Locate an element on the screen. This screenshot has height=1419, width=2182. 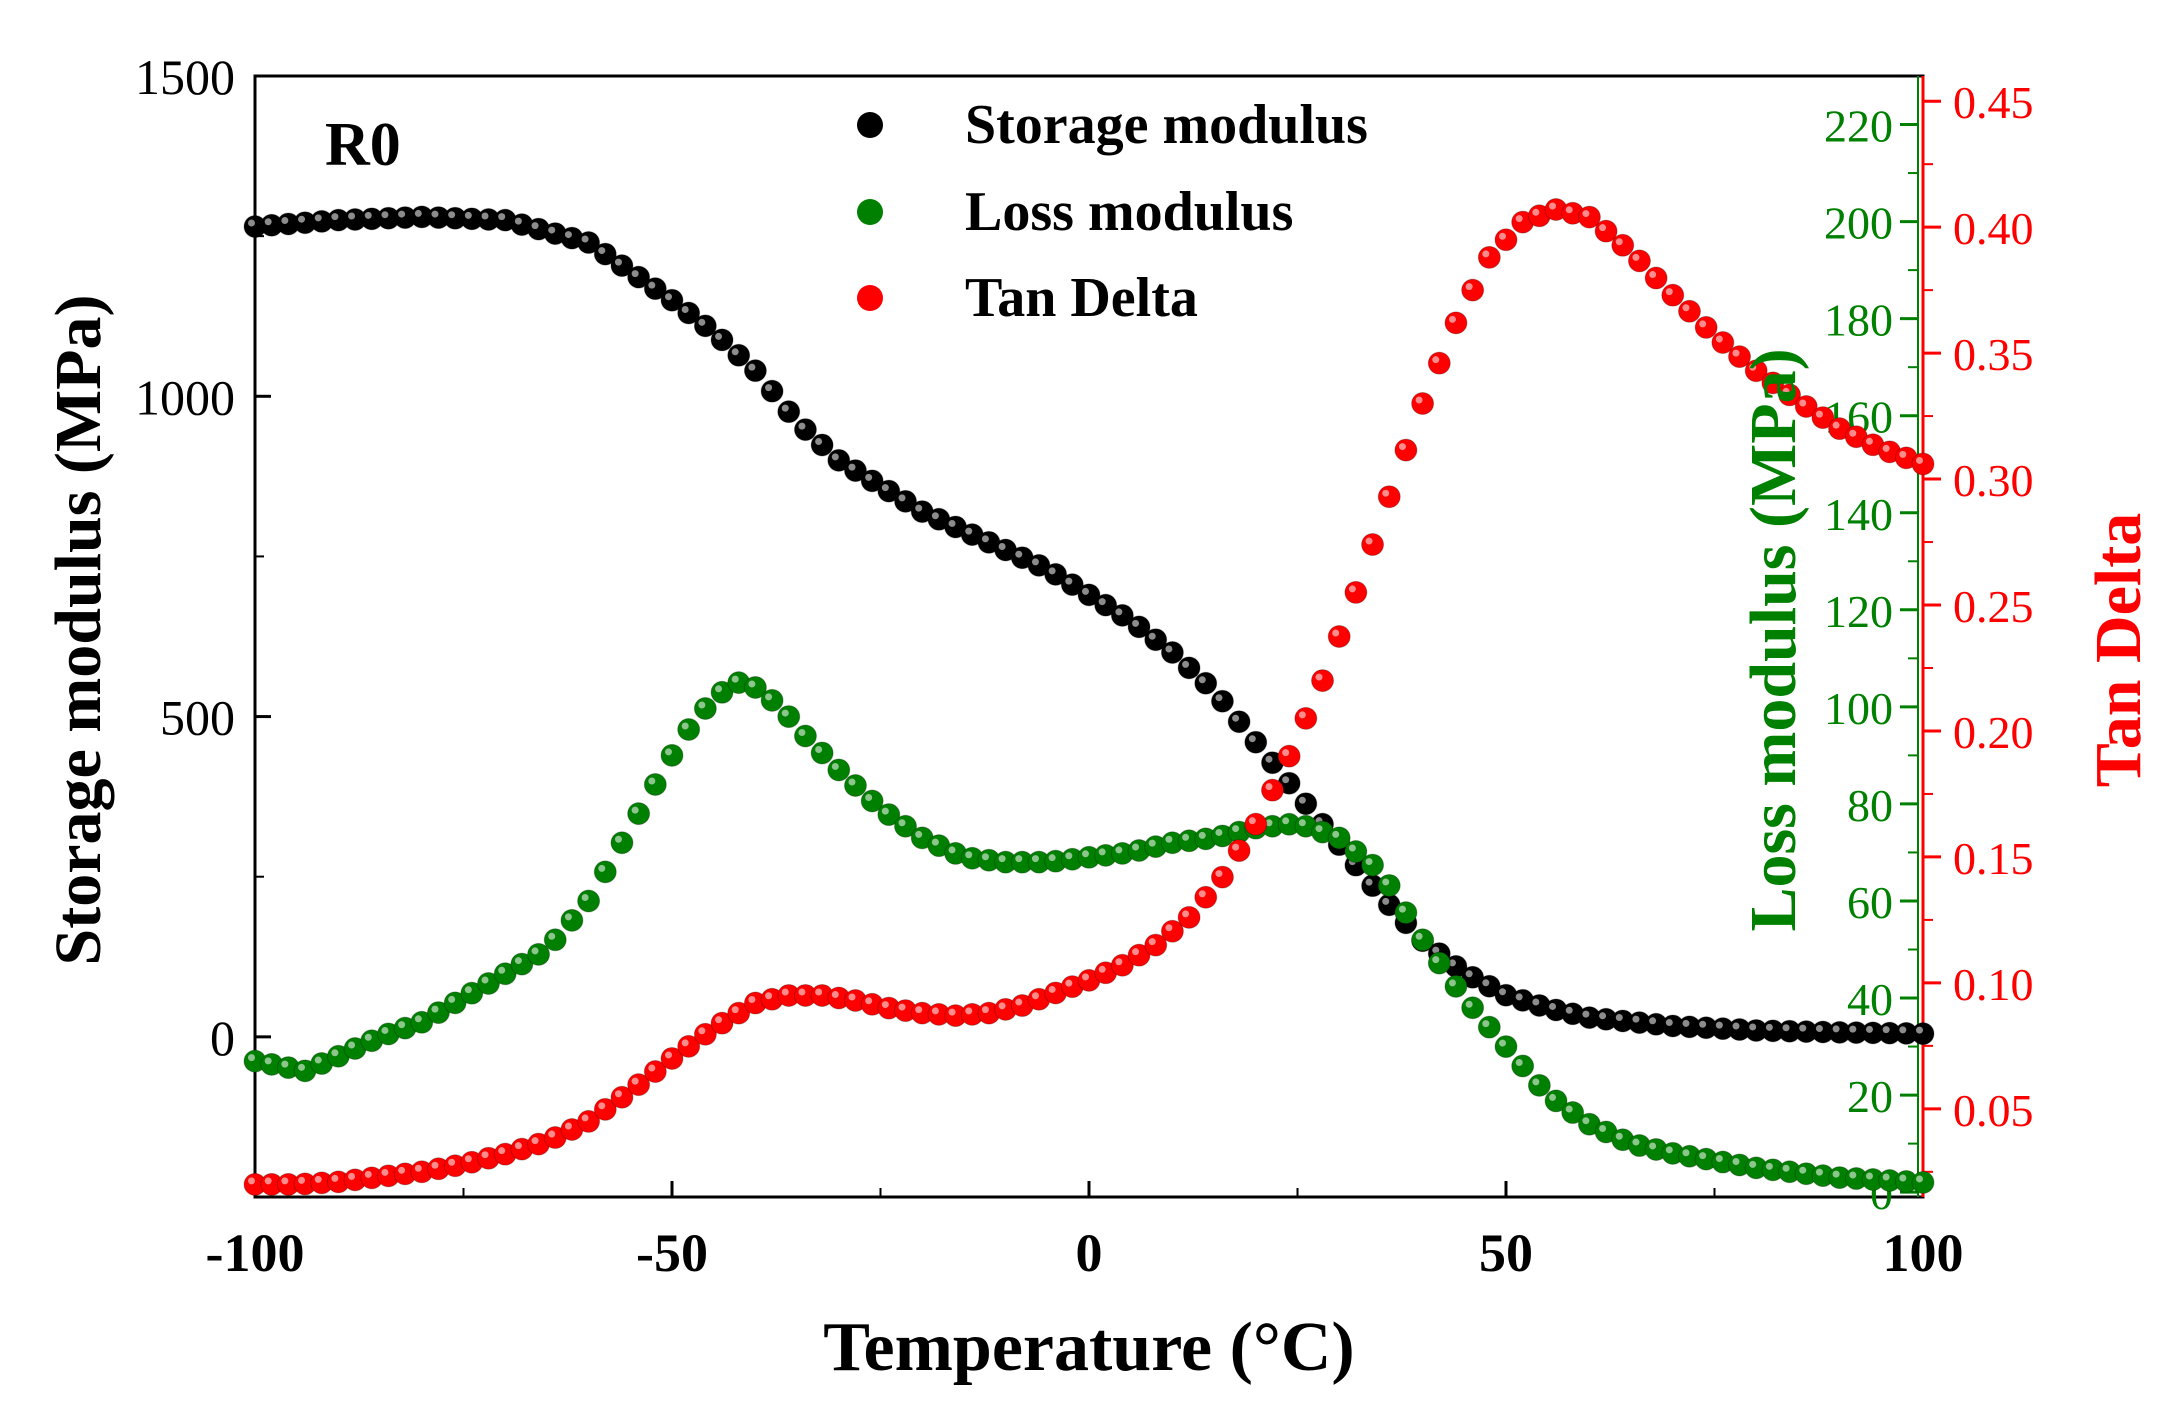
legend-label-loss-modulus: Loss modulus is located at coordinates (1129, 212).